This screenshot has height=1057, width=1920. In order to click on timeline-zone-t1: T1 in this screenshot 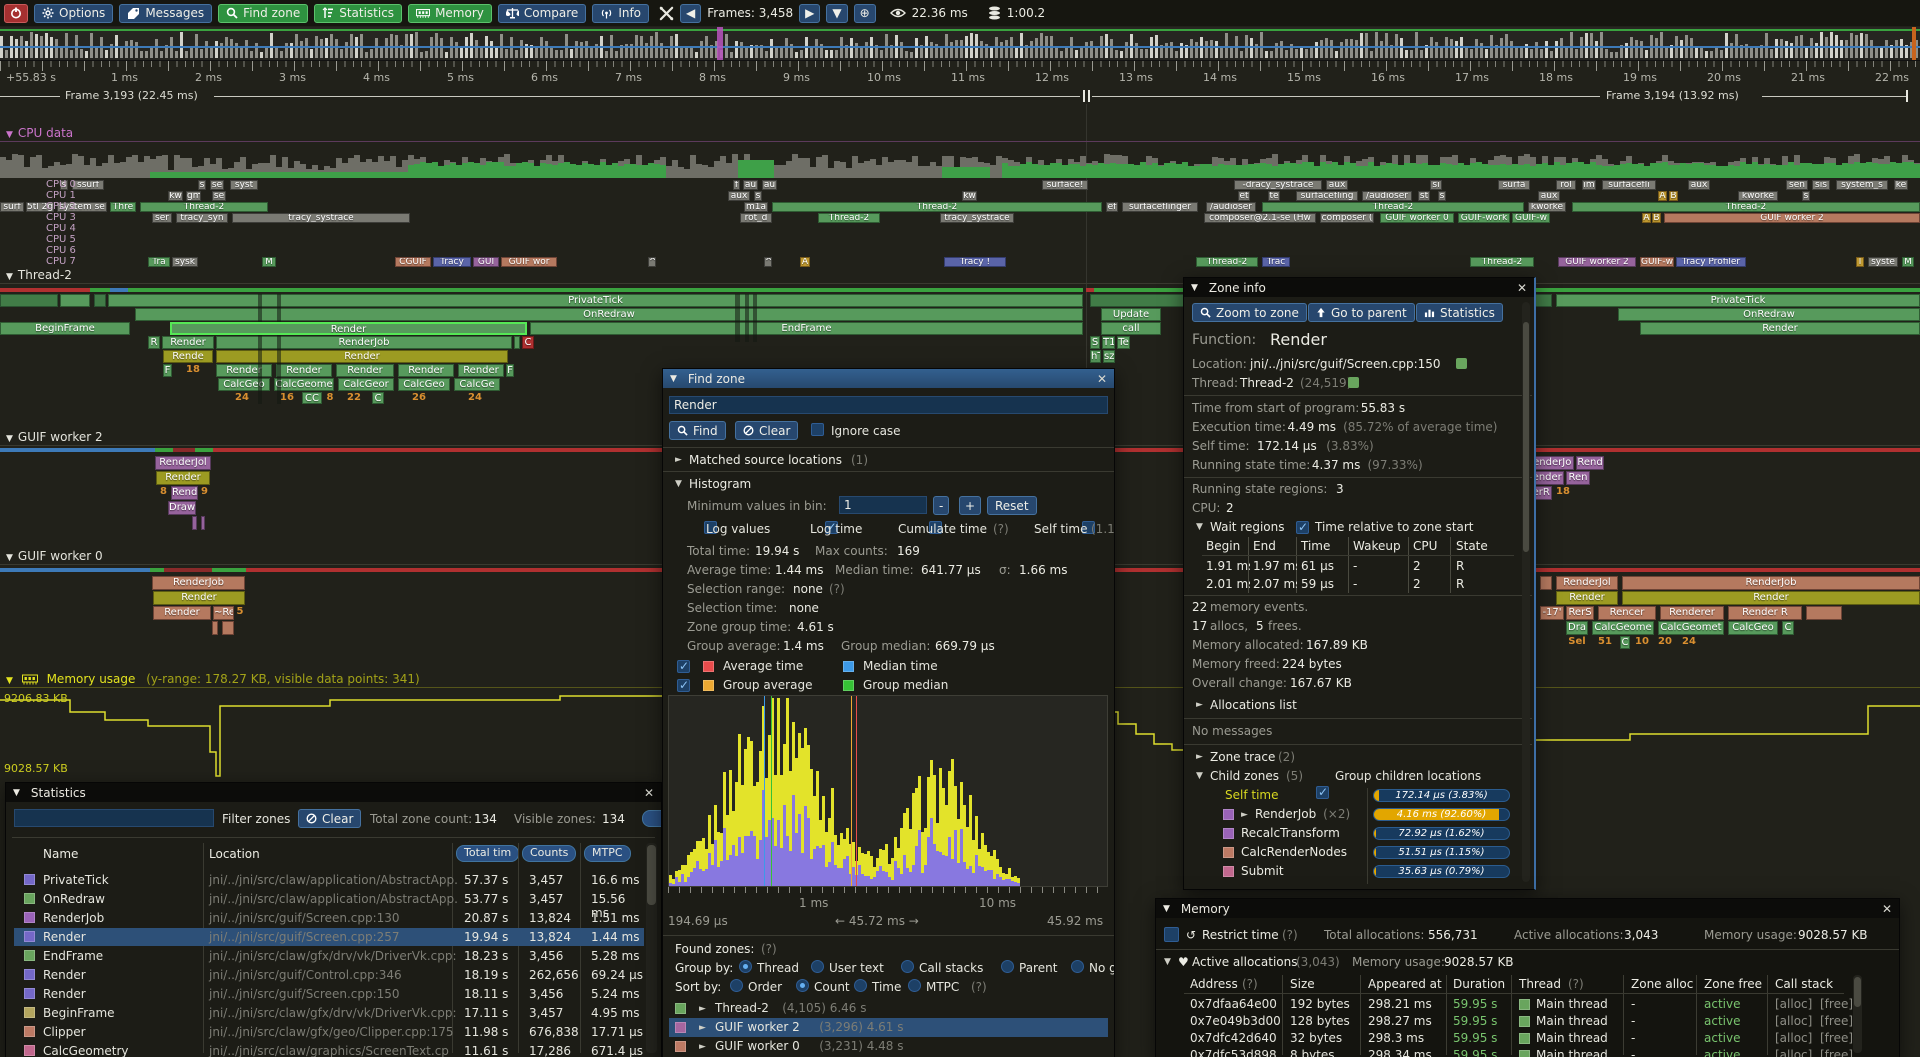, I will do `click(1108, 342)`.